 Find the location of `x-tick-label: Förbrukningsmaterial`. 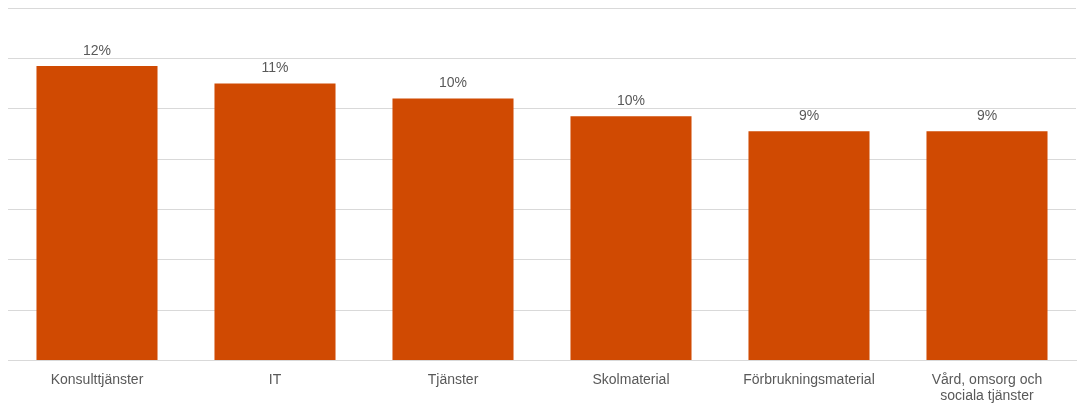

x-tick-label: Förbrukningsmaterial is located at coordinates (809, 378).